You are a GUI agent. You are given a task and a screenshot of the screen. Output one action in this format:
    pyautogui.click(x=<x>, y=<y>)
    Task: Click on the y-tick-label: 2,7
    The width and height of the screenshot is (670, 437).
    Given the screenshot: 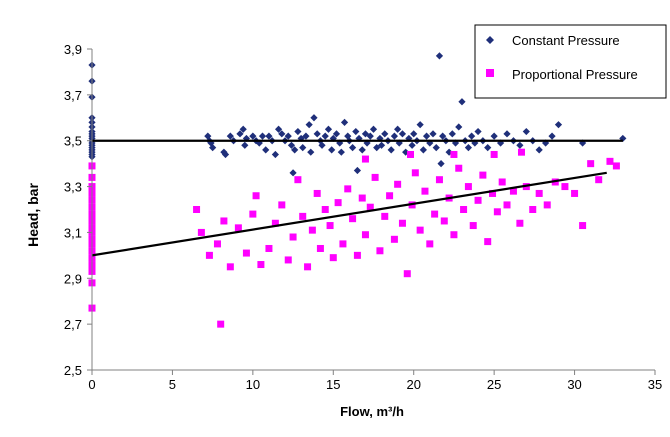 What is the action you would take?
    pyautogui.click(x=73, y=324)
    